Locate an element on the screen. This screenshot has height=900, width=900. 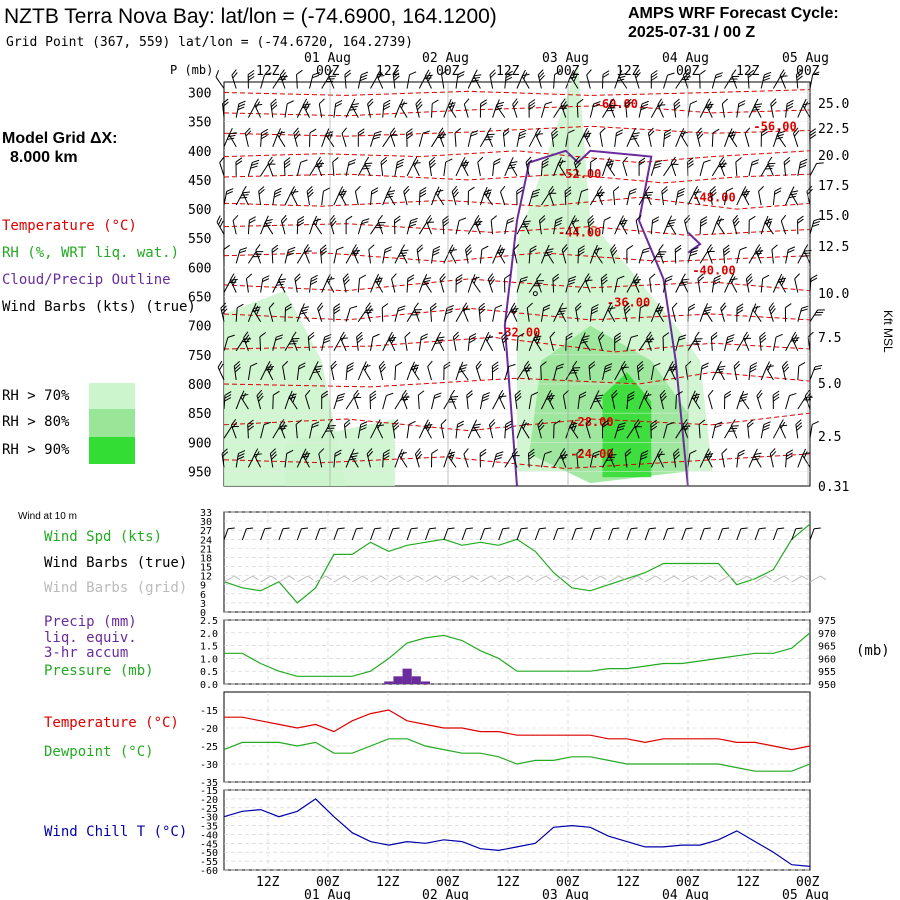
pressure-tick-label: 850 is located at coordinates (199, 414).